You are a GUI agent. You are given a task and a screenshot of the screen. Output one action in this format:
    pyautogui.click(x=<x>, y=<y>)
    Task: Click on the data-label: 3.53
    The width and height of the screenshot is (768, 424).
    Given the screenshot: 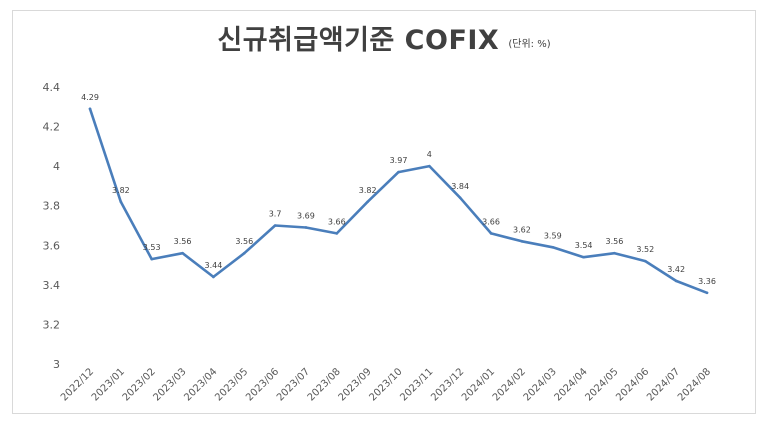 What is the action you would take?
    pyautogui.click(x=152, y=247)
    